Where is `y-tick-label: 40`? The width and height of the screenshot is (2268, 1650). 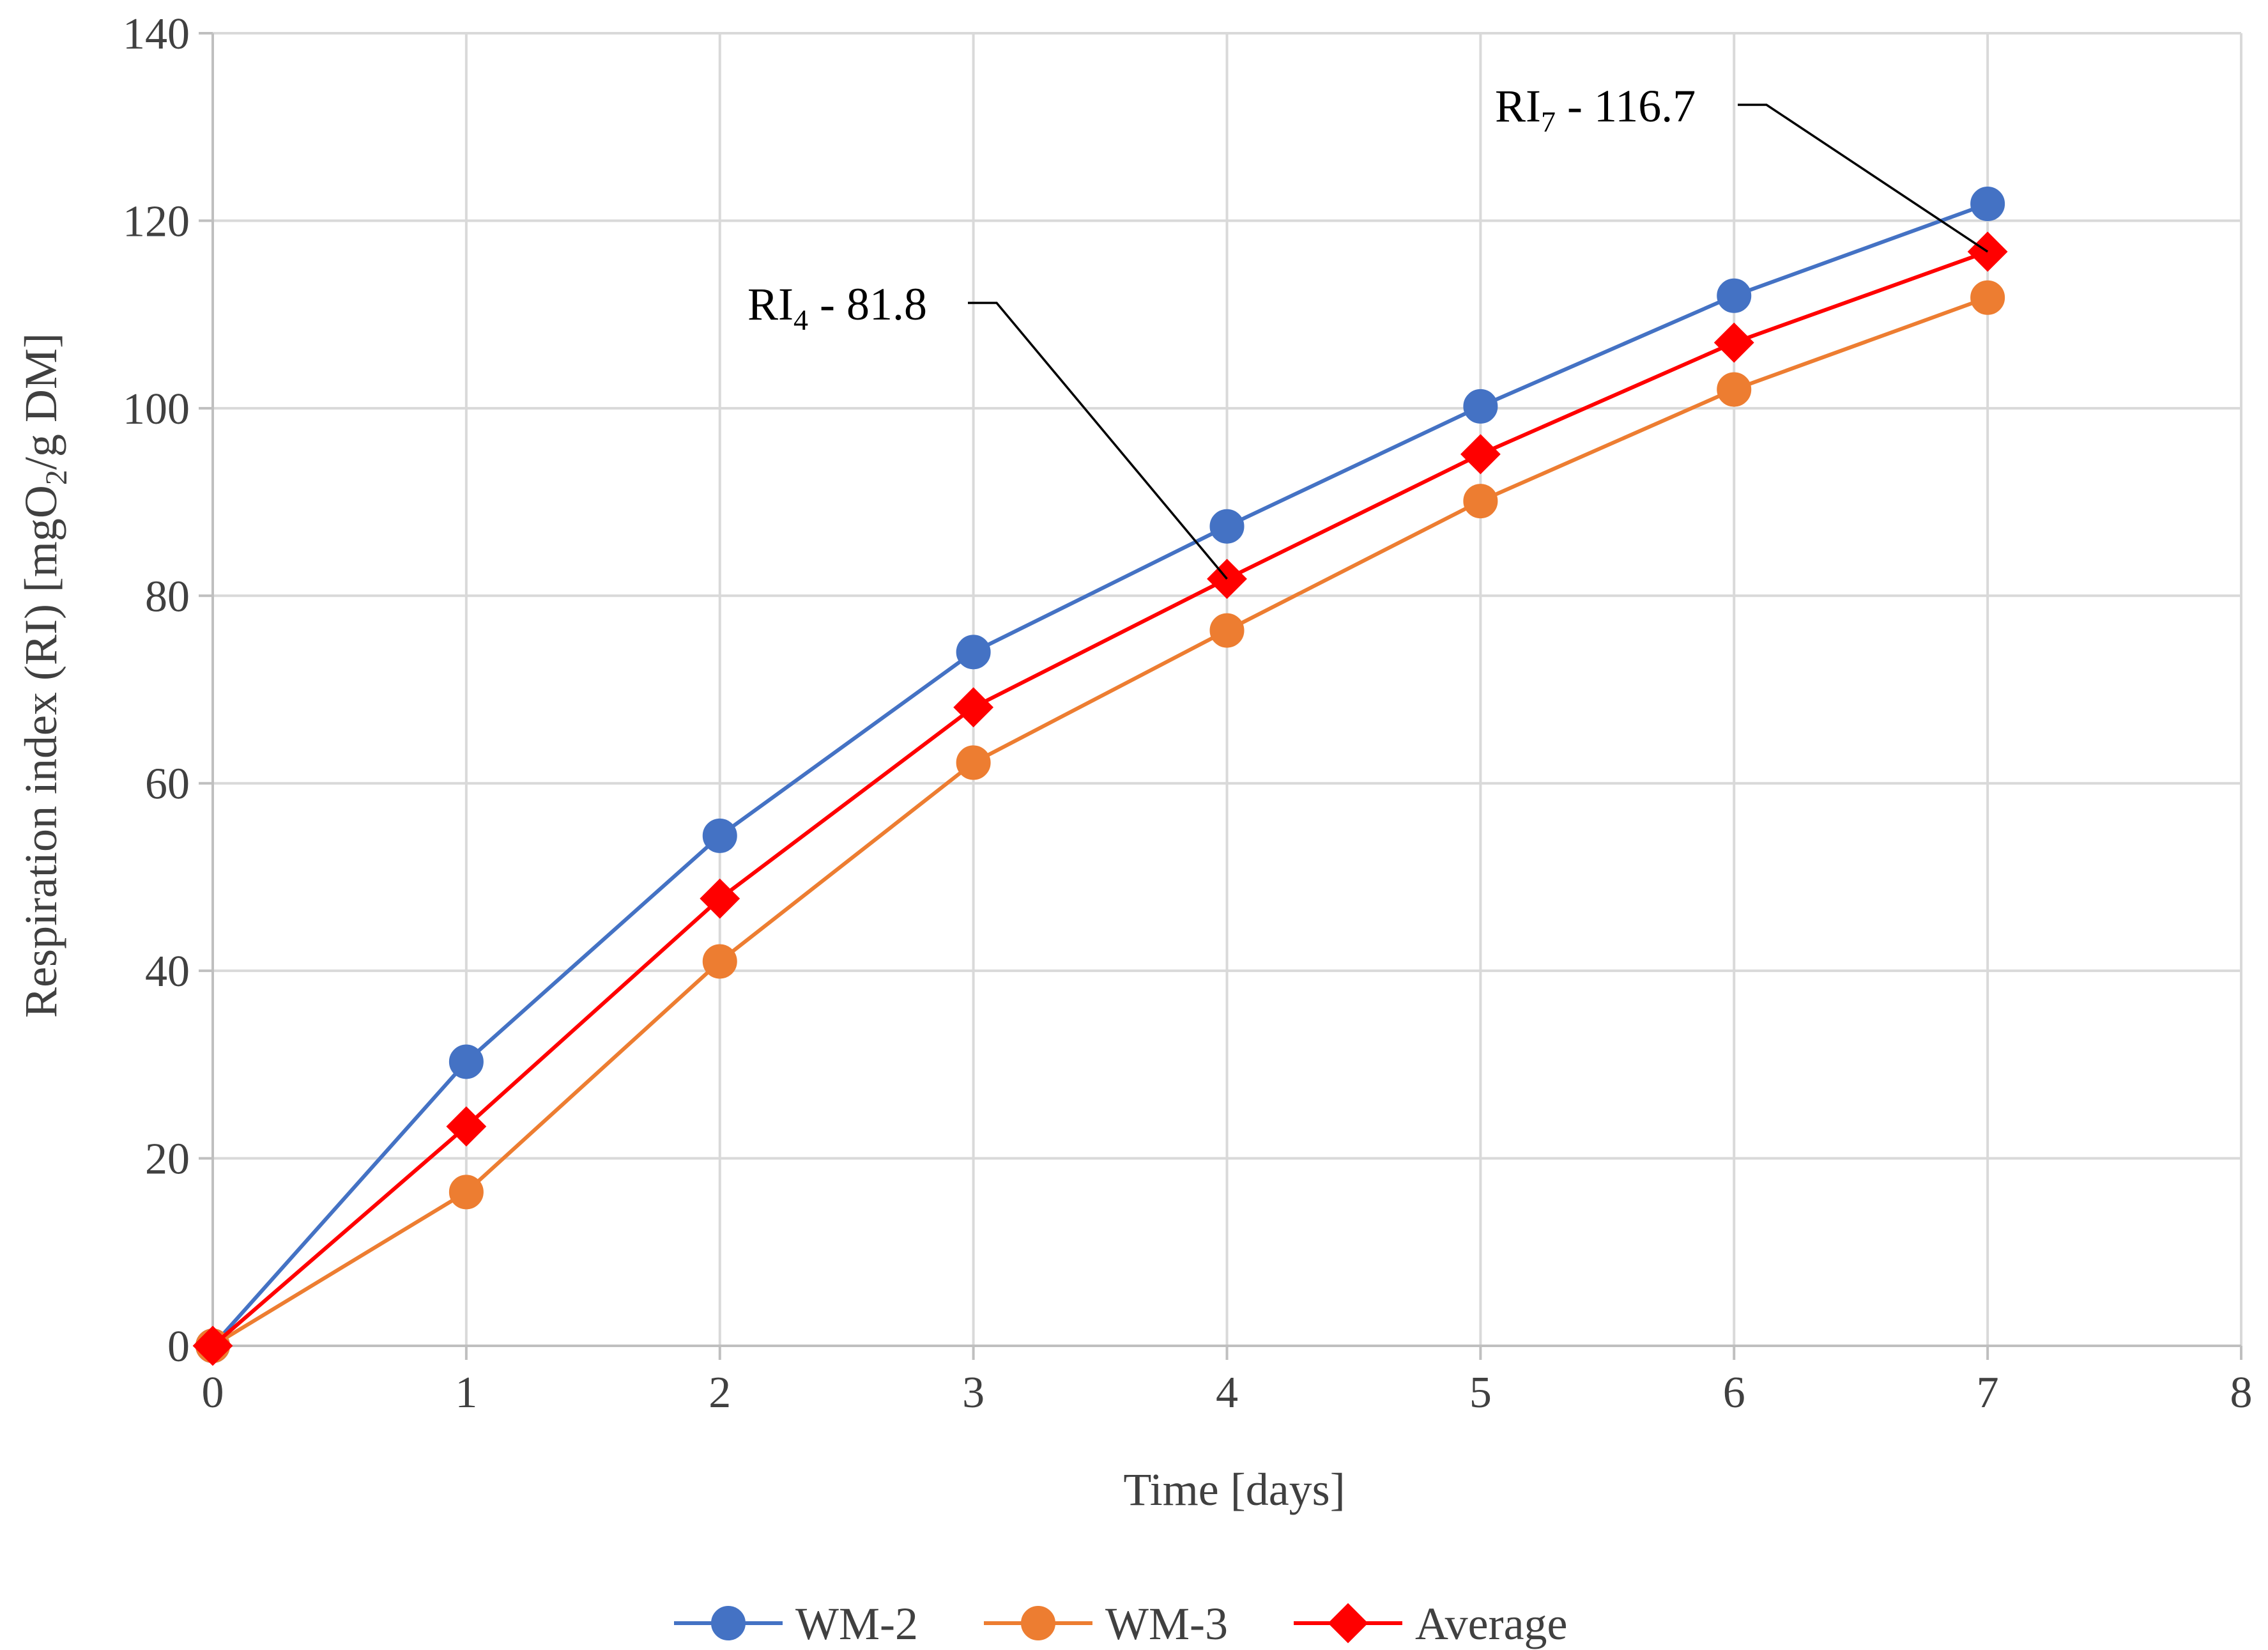
y-tick-label: 40 is located at coordinates (167, 971).